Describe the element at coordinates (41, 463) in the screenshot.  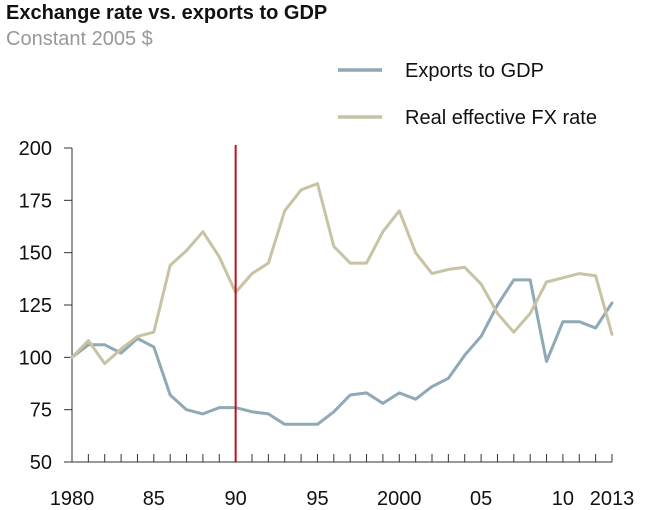
I see `y-tick-label: 50` at that location.